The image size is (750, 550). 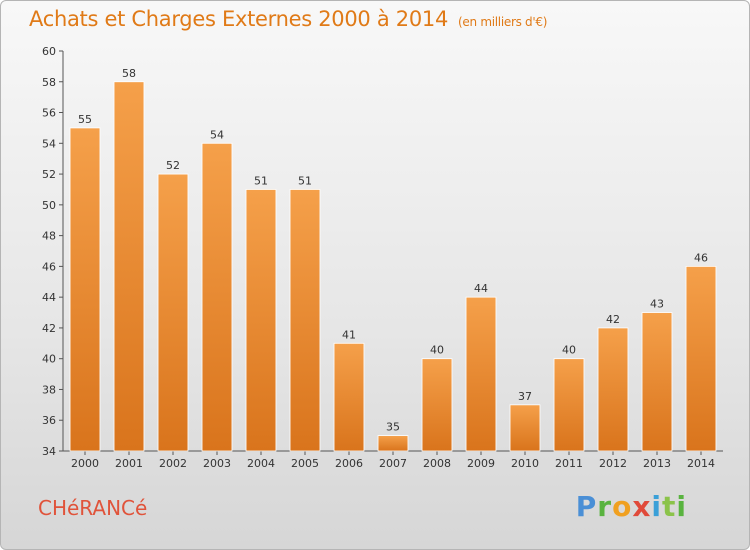 I want to click on x-tick-label: 2010, so click(x=525, y=463).